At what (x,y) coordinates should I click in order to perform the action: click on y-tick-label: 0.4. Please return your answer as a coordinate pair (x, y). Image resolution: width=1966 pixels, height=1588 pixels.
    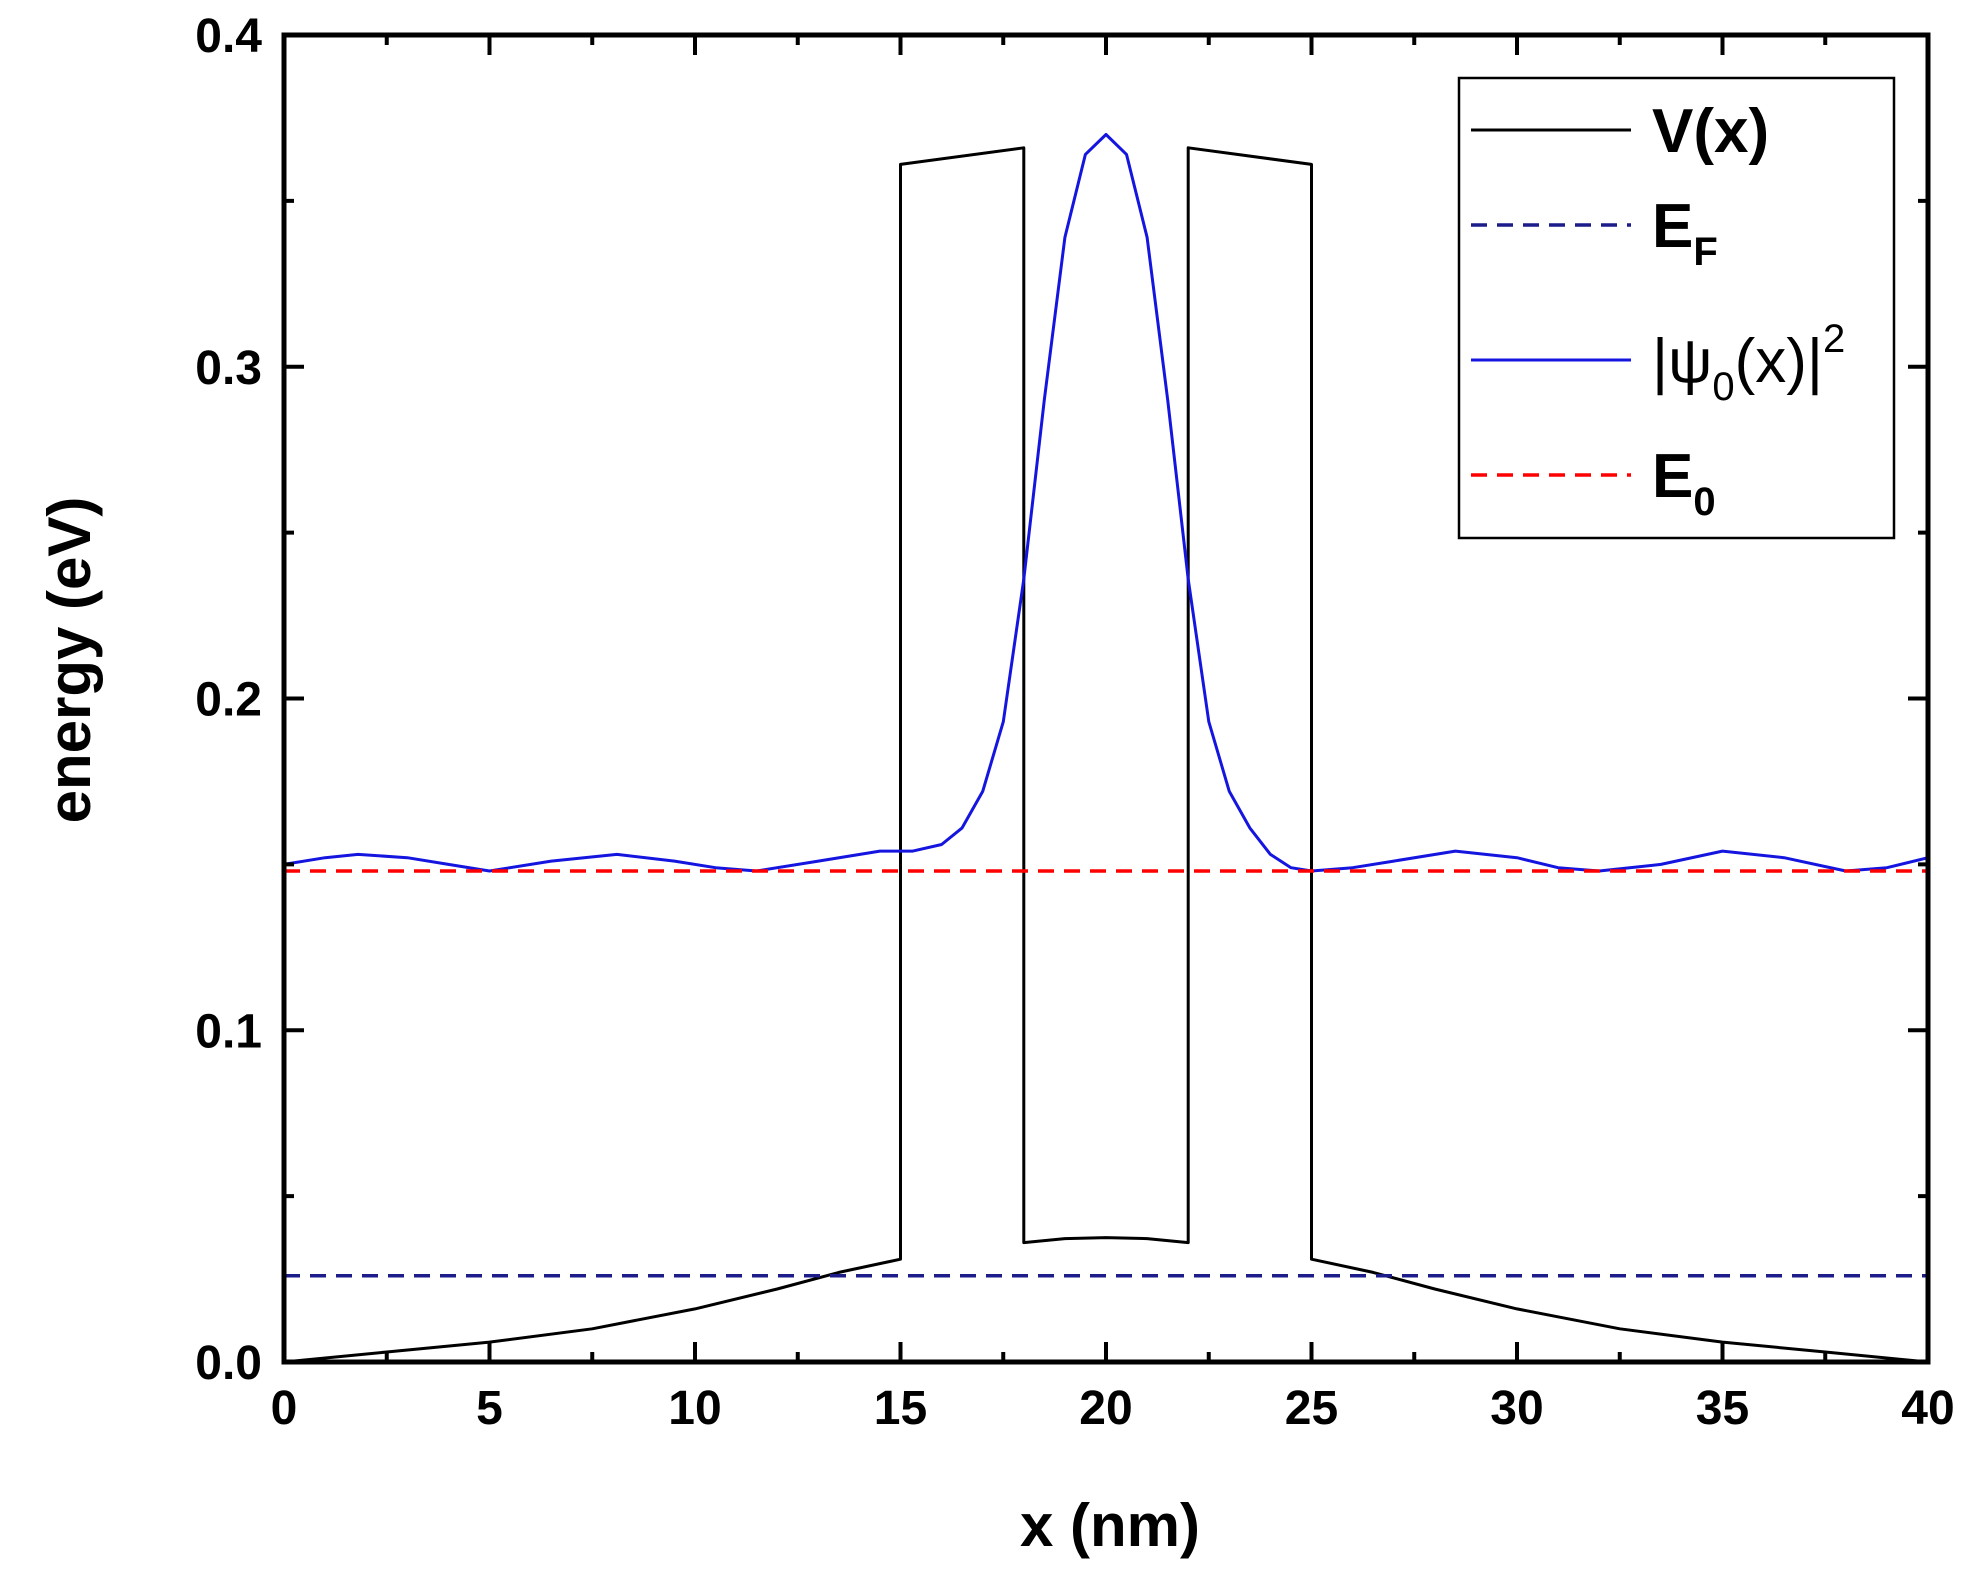
    Looking at the image, I should click on (228, 36).